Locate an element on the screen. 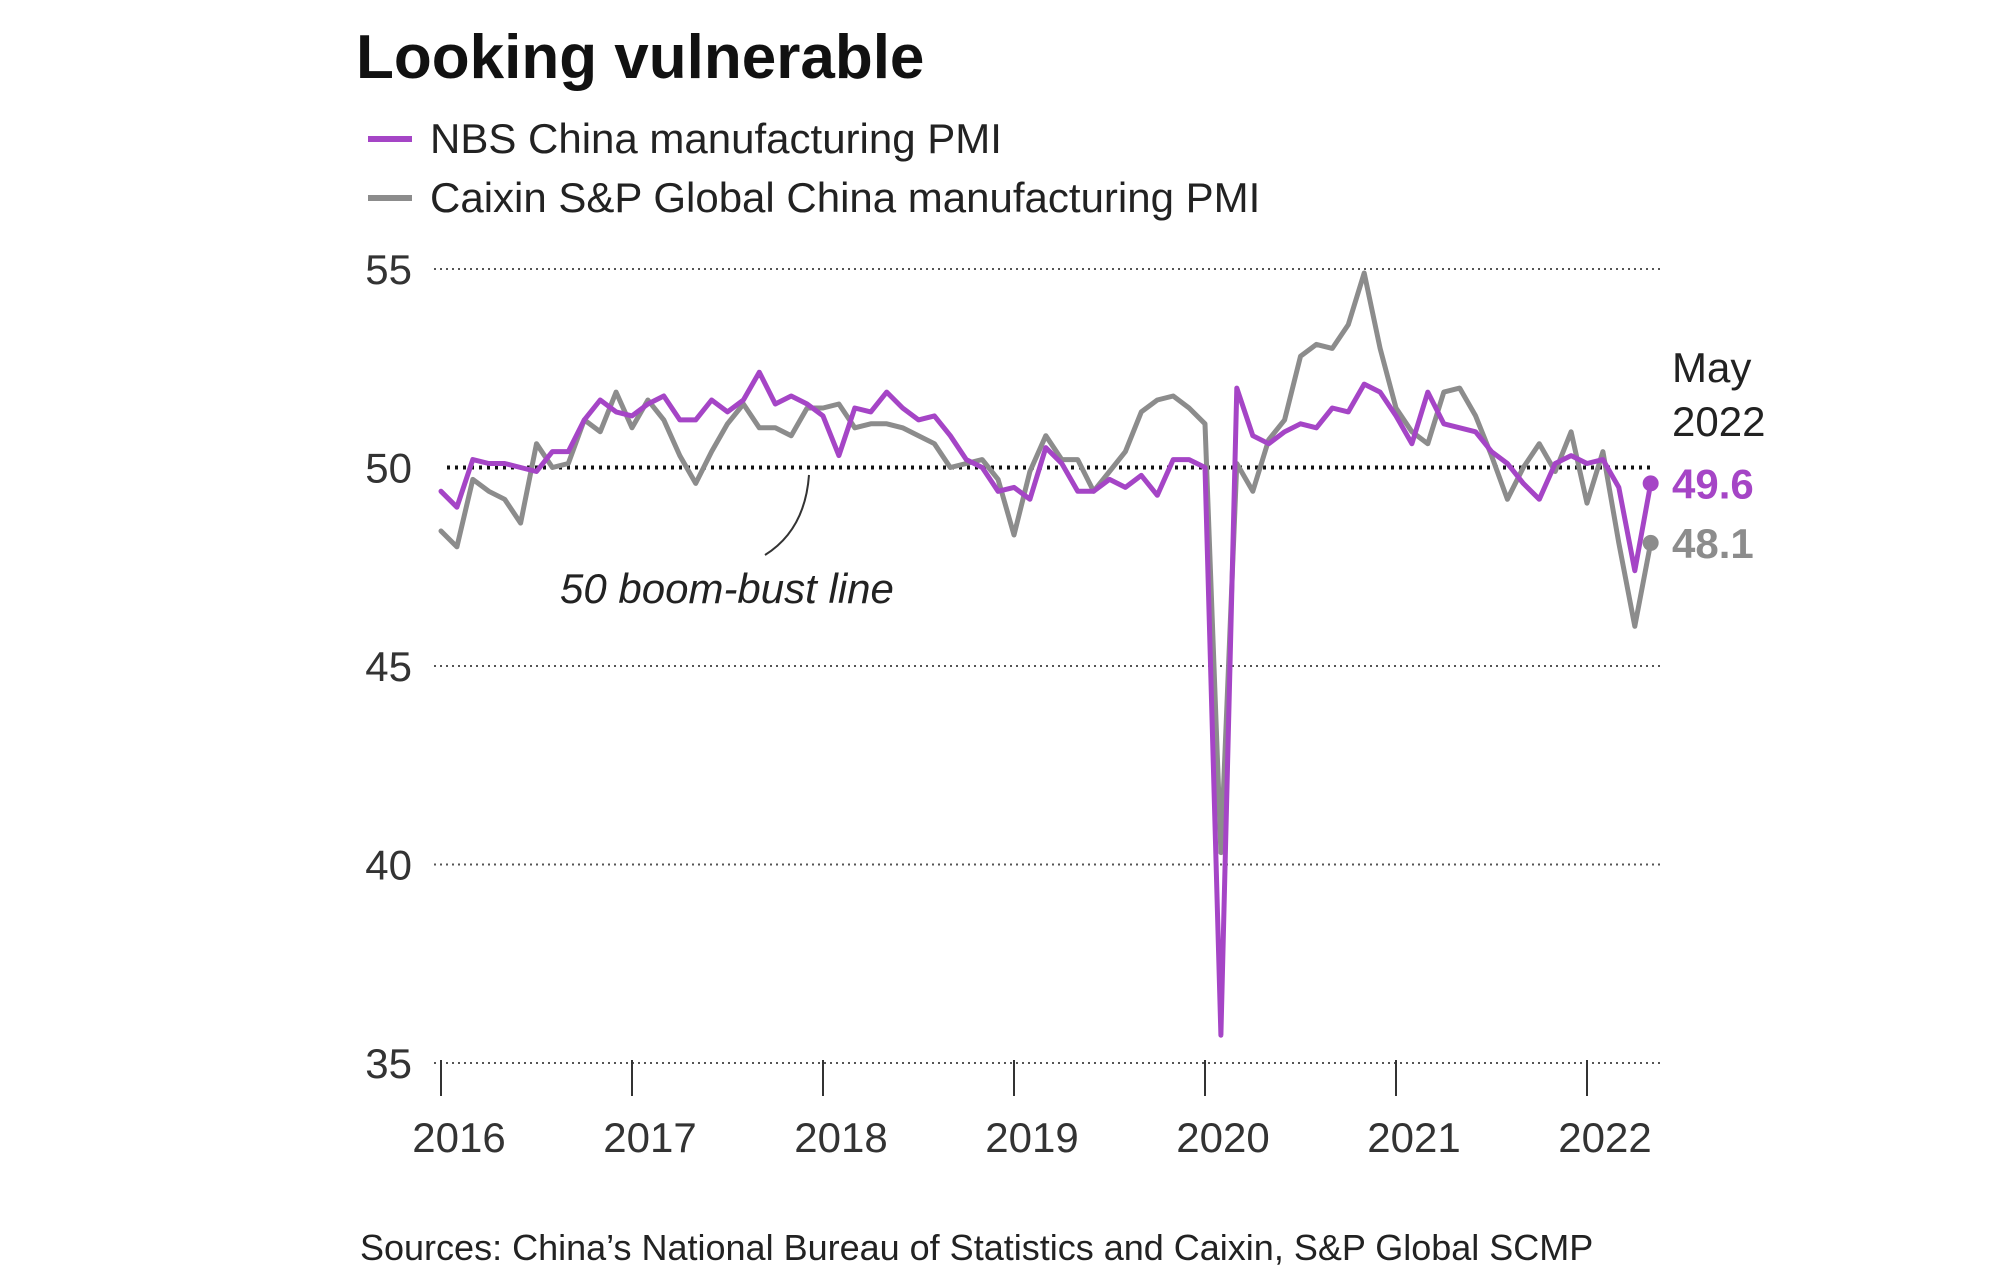 The image size is (1999, 1272). x-tick-label: 2019 is located at coordinates (1031, 1137).